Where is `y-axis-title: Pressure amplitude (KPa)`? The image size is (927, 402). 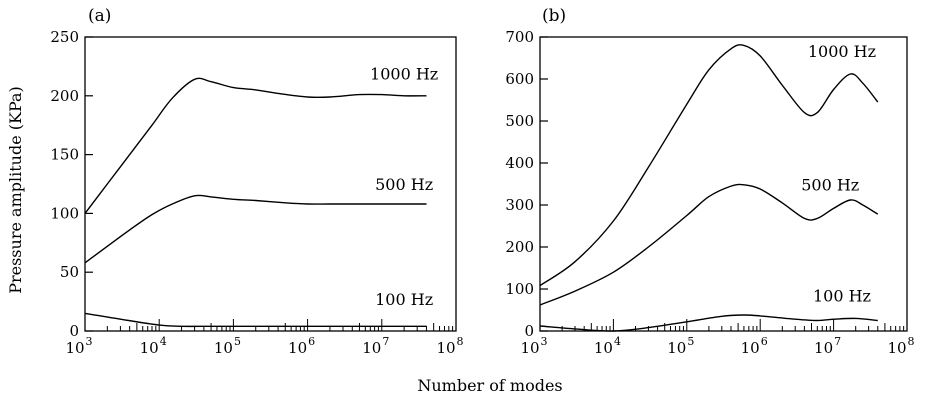
y-axis-title: Pressure amplitude (KPa) is located at coordinates (15, 190).